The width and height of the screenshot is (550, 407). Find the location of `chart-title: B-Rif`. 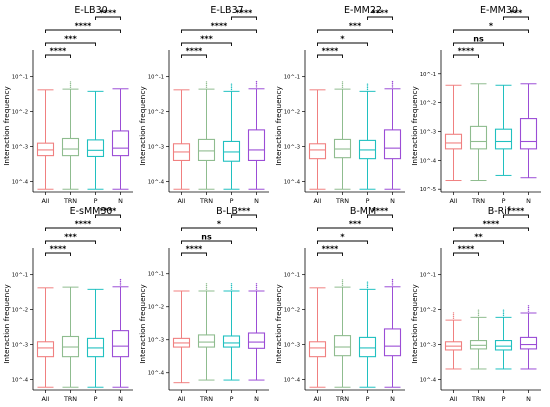

chart-title: B-Rif is located at coordinates (499, 211).